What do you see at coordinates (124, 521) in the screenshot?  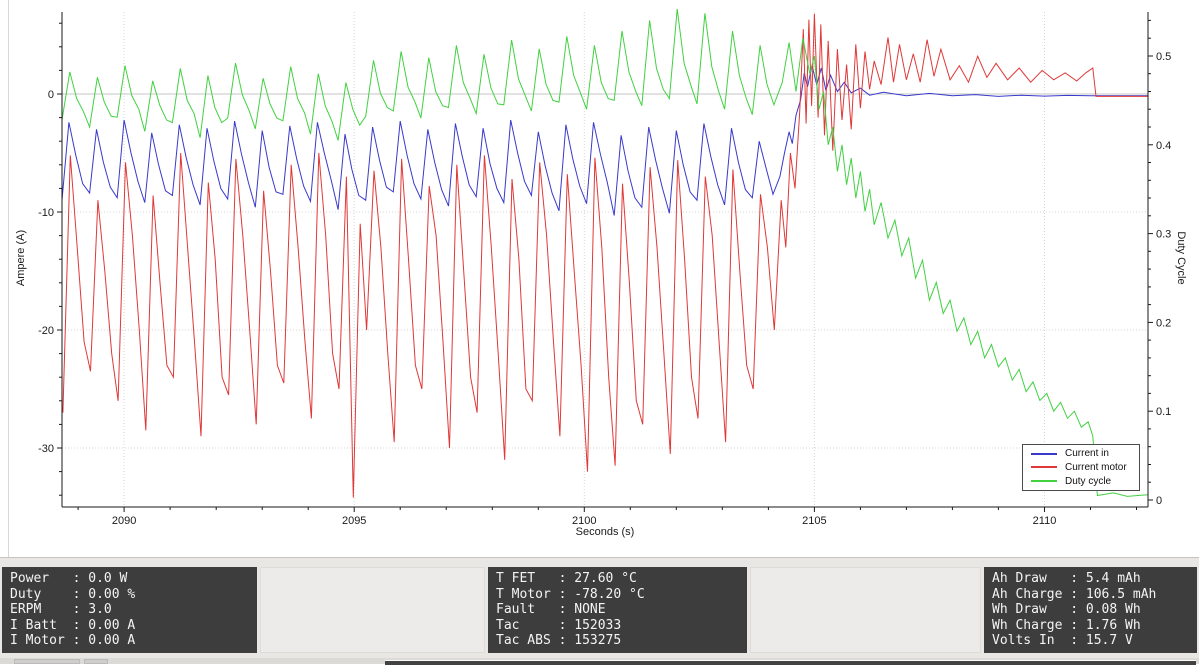 I see `svg-text: 2090` at bounding box center [124, 521].